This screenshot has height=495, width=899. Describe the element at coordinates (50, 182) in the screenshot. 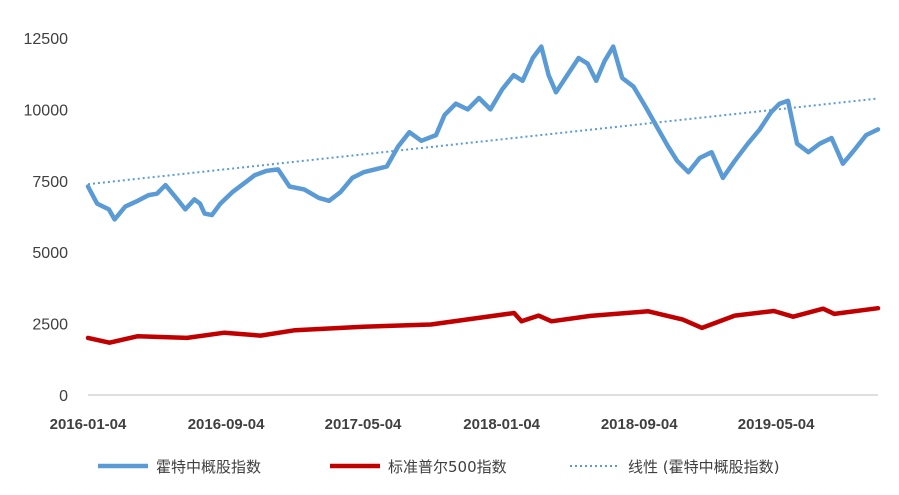

I see `y-tick-label: 7500` at that location.